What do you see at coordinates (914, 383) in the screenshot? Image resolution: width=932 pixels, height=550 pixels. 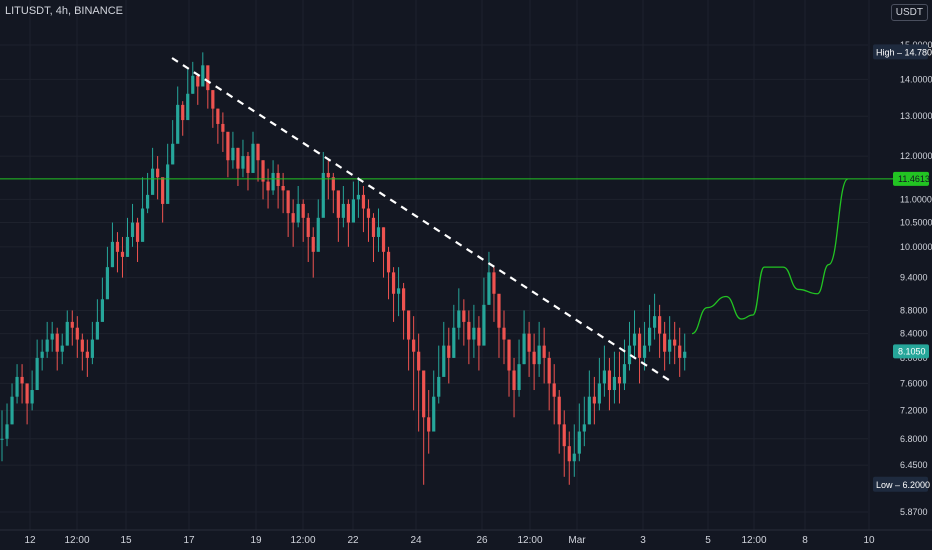 I see `price-tick-label: 7.6000` at bounding box center [914, 383].